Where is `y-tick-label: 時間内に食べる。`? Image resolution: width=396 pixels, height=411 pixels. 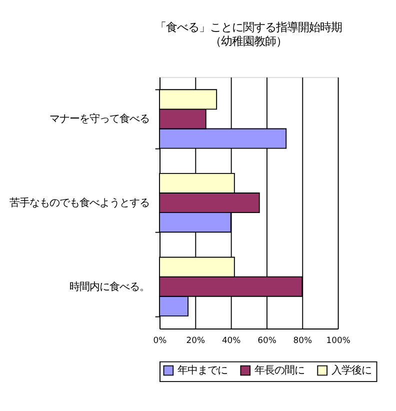
y-tick-label: 時間内に食べる。 is located at coordinates (110, 286).